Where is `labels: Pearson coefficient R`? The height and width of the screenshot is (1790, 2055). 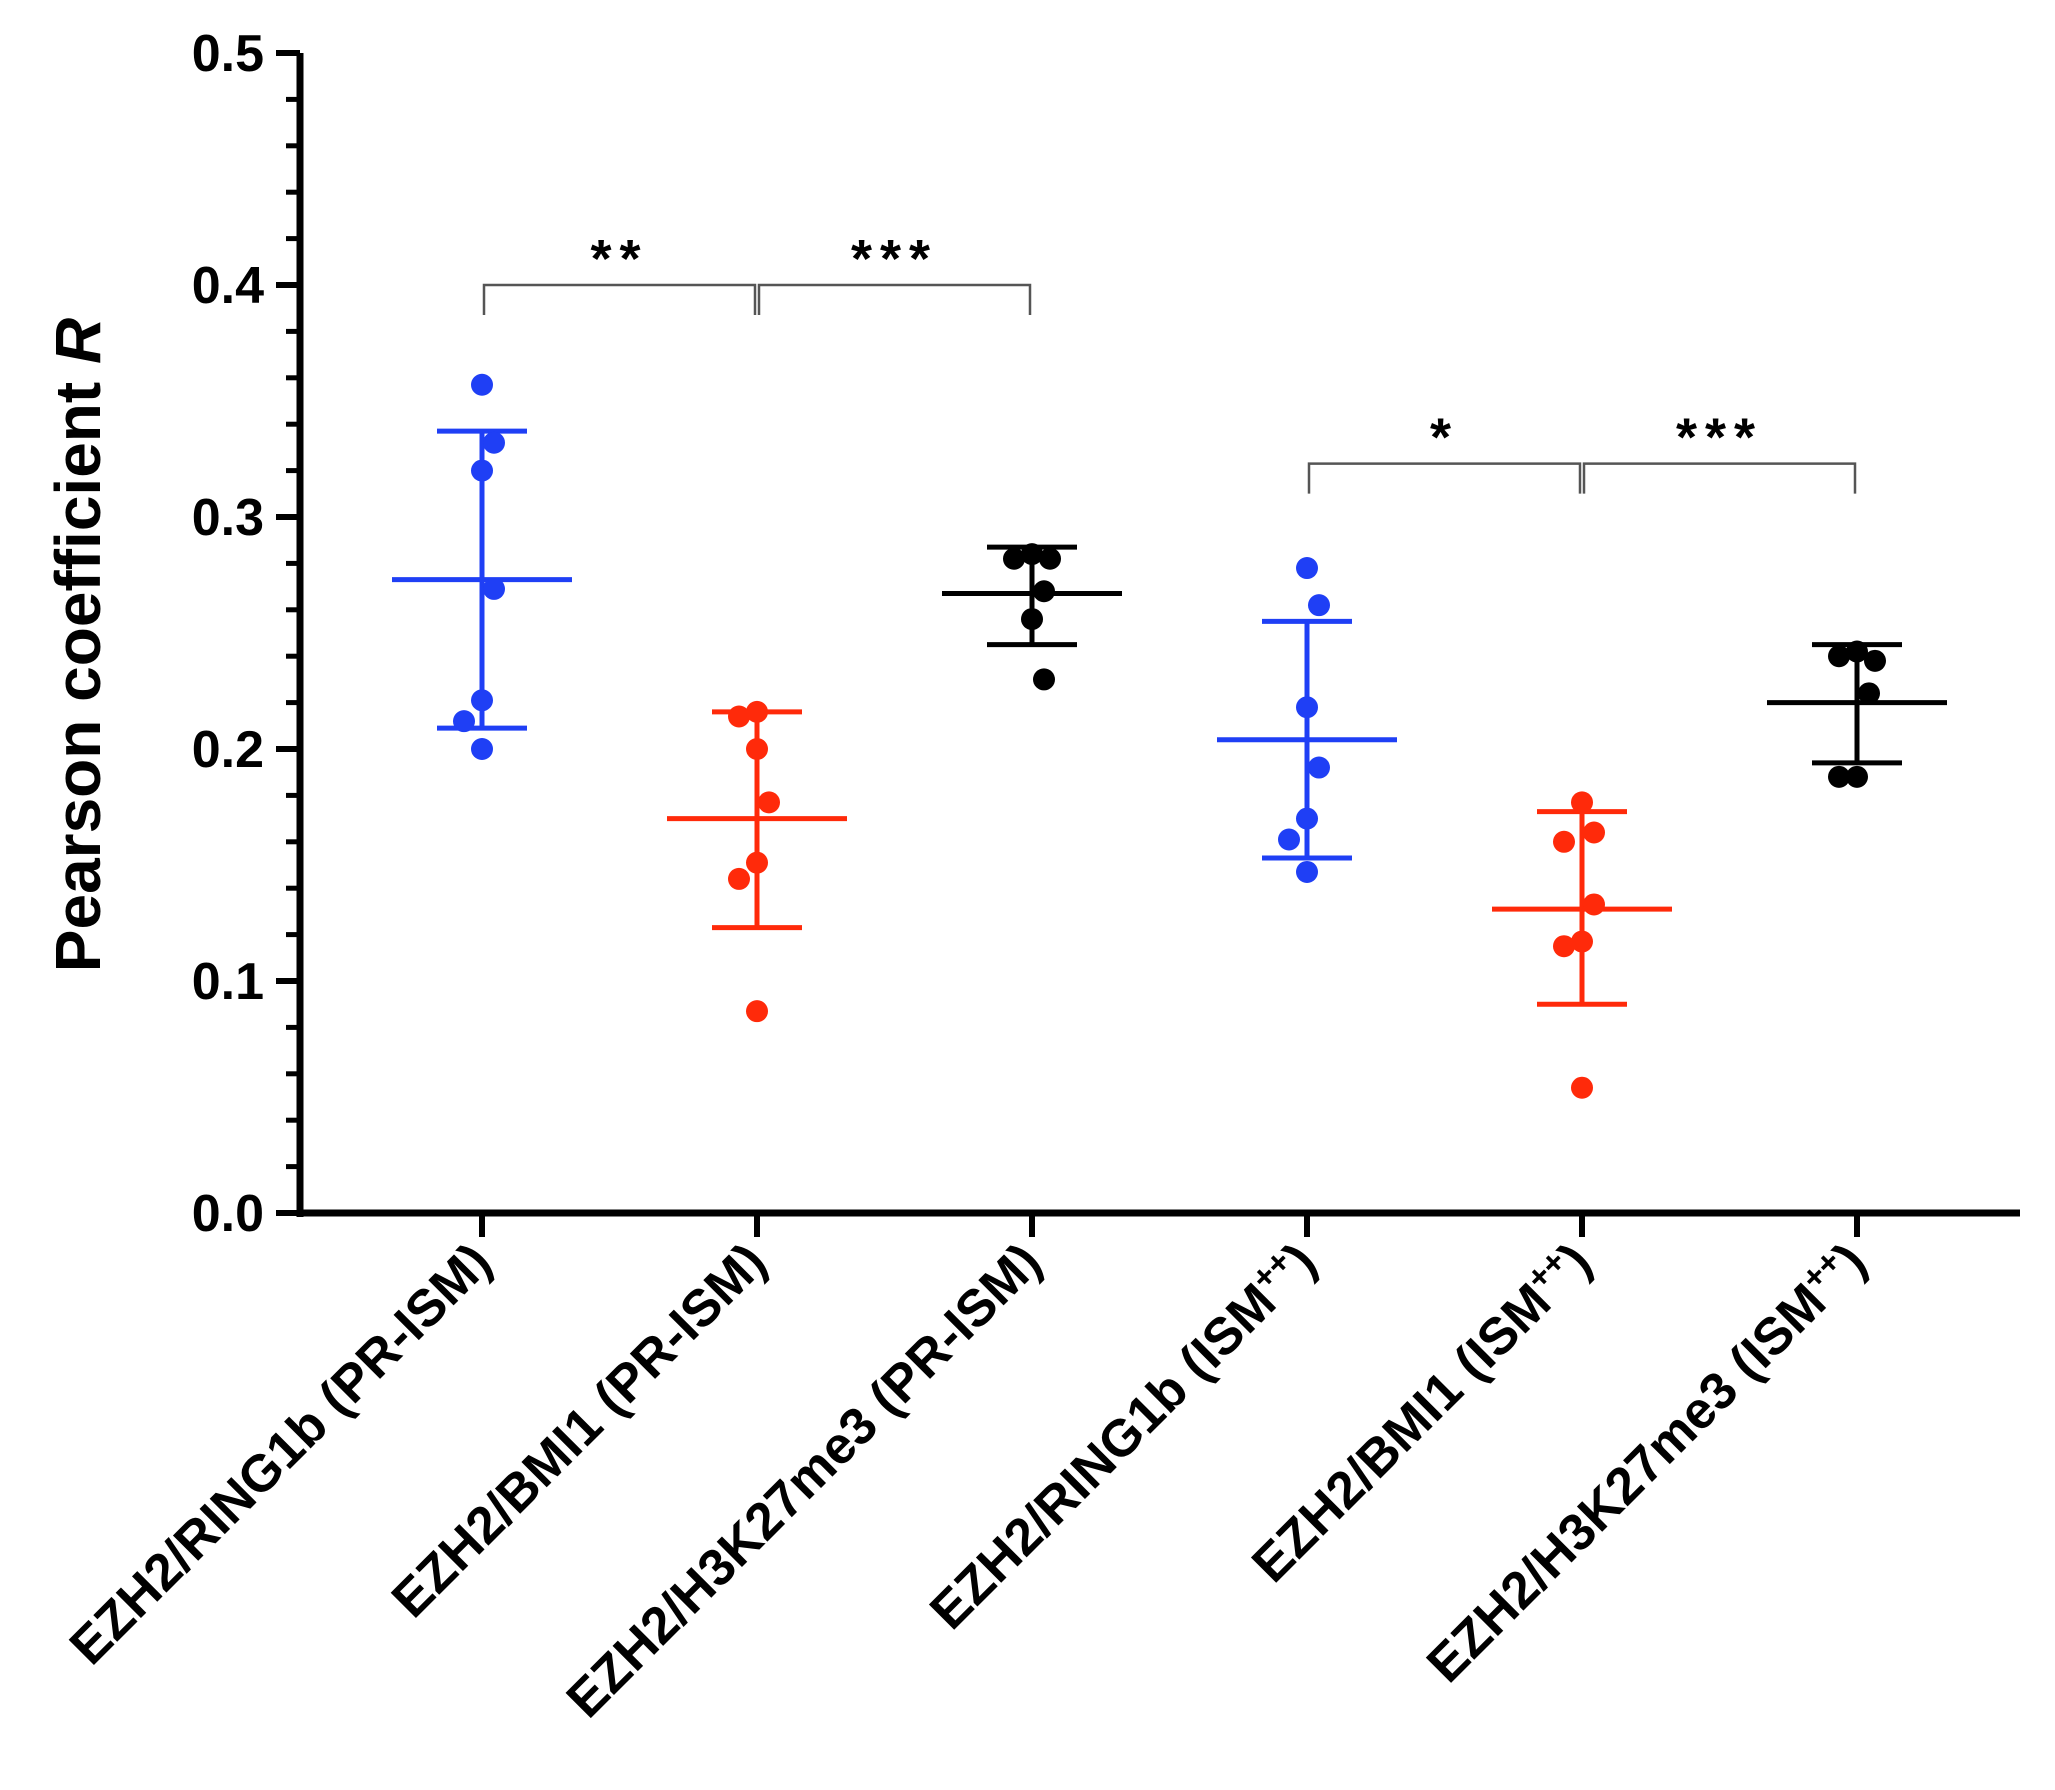 labels: Pearson coefficient R is located at coordinates (78, 645).